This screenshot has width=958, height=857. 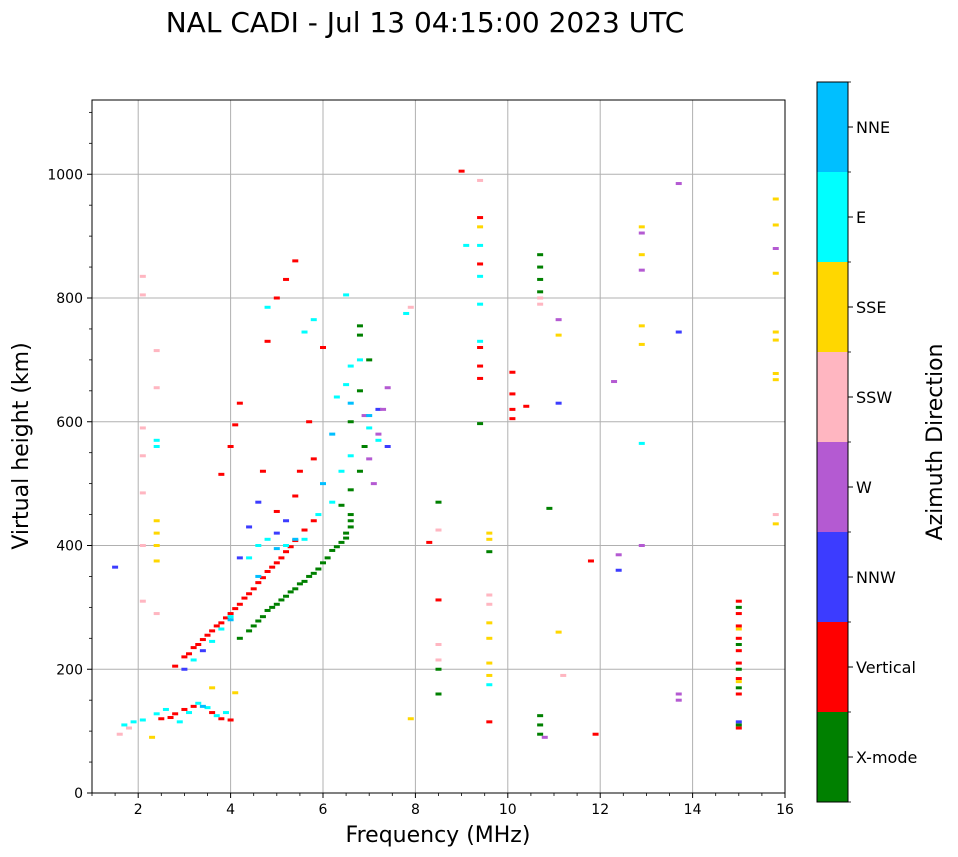 What do you see at coordinates (78, 794) in the screenshot?
I see `y-tick-label: 0` at bounding box center [78, 794].